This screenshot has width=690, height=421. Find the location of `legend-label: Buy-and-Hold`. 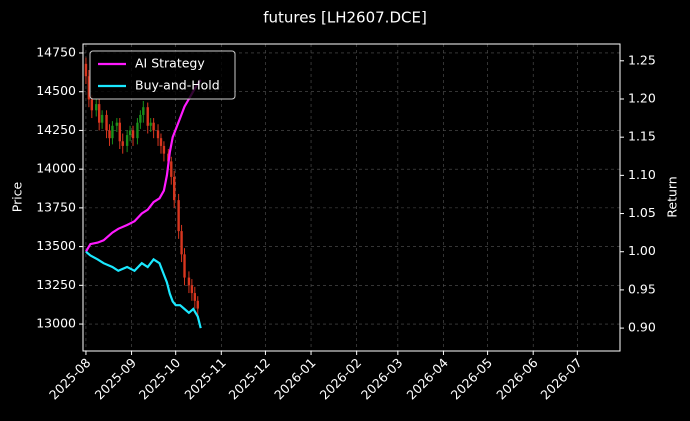

legend-label: Buy-and-Hold is located at coordinates (177, 85).